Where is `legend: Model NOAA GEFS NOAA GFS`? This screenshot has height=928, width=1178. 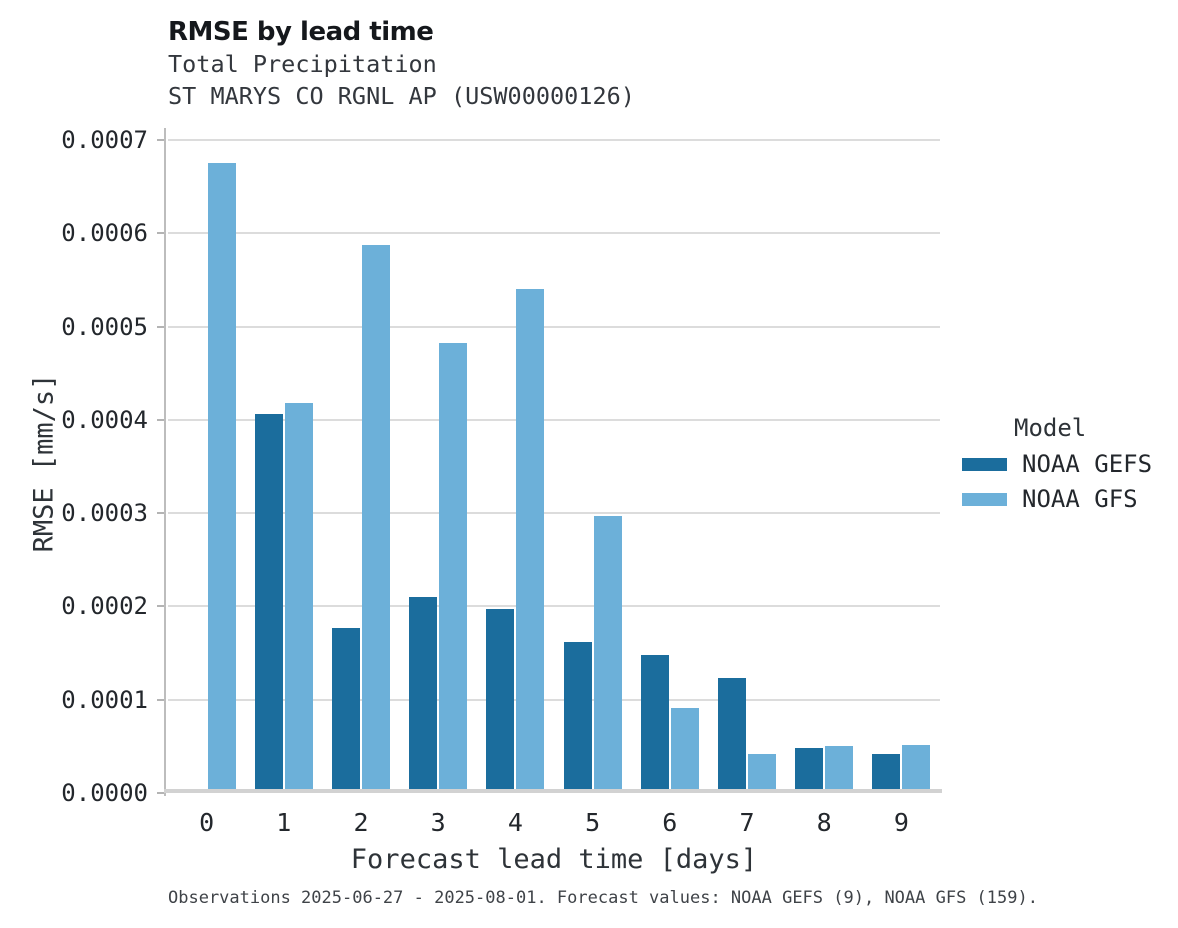
legend: Model NOAA GEFS NOAA GFS is located at coordinates (1070, 463).